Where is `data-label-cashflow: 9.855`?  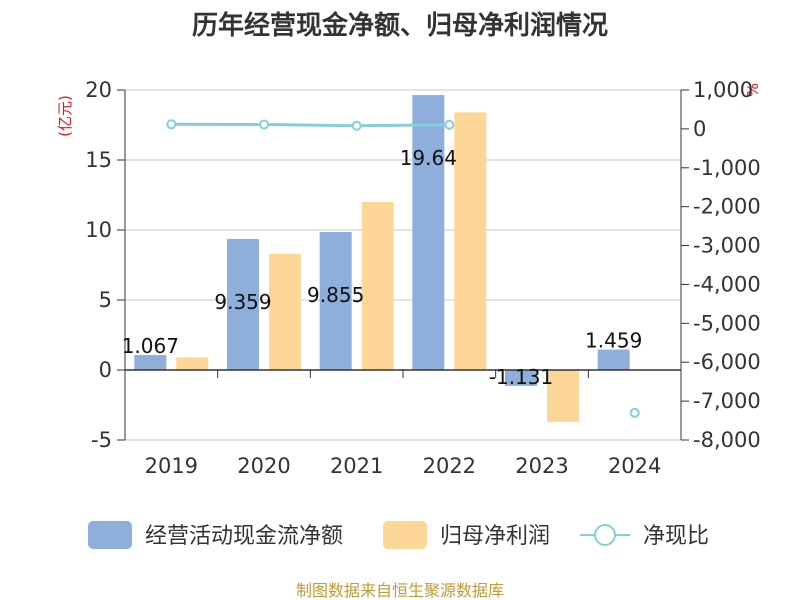
data-label-cashflow: 9.855 is located at coordinates (335, 295).